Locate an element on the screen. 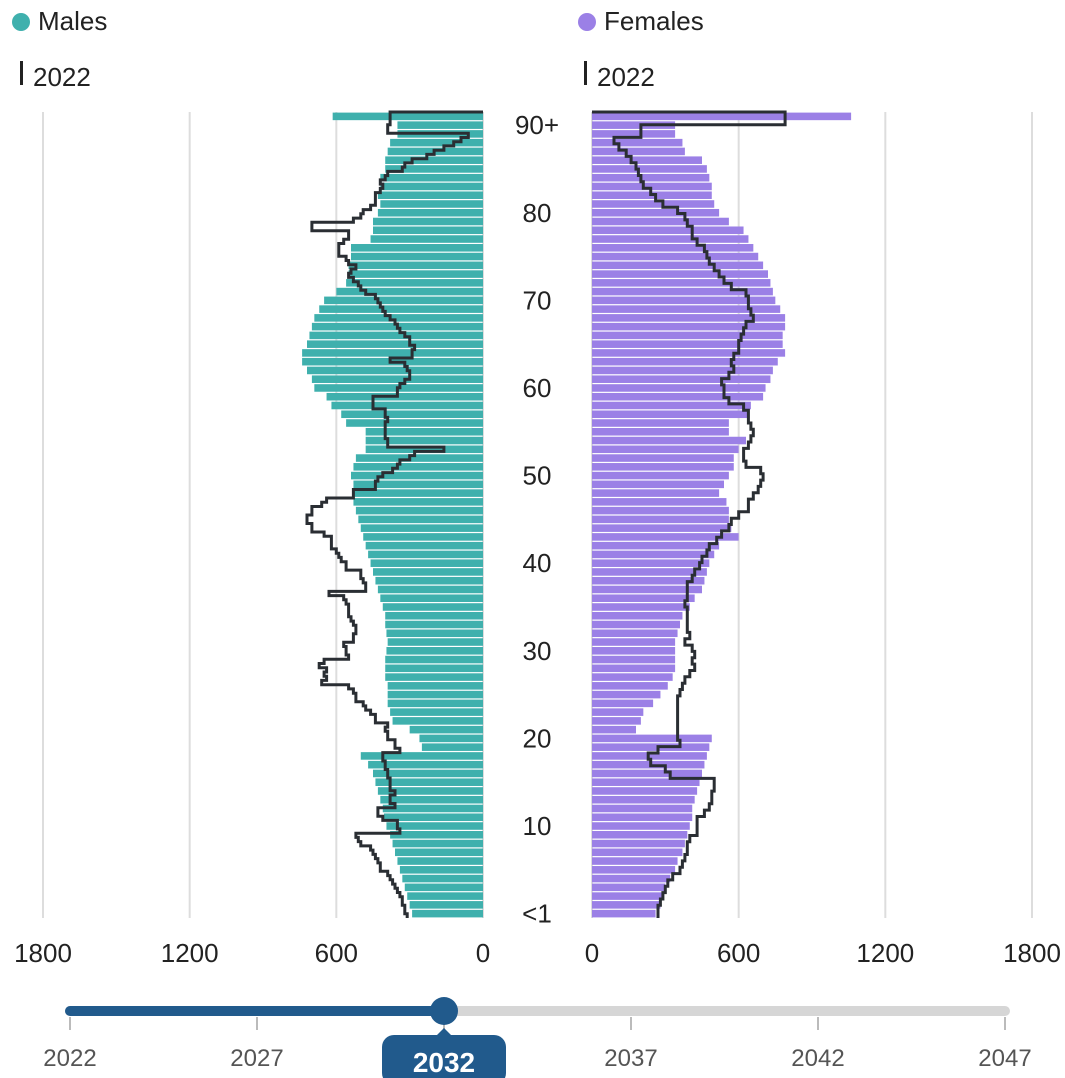 Image resolution: width=1065 pixels, height=1078 pixels. age-tick-label: 60 is located at coordinates (537, 388).